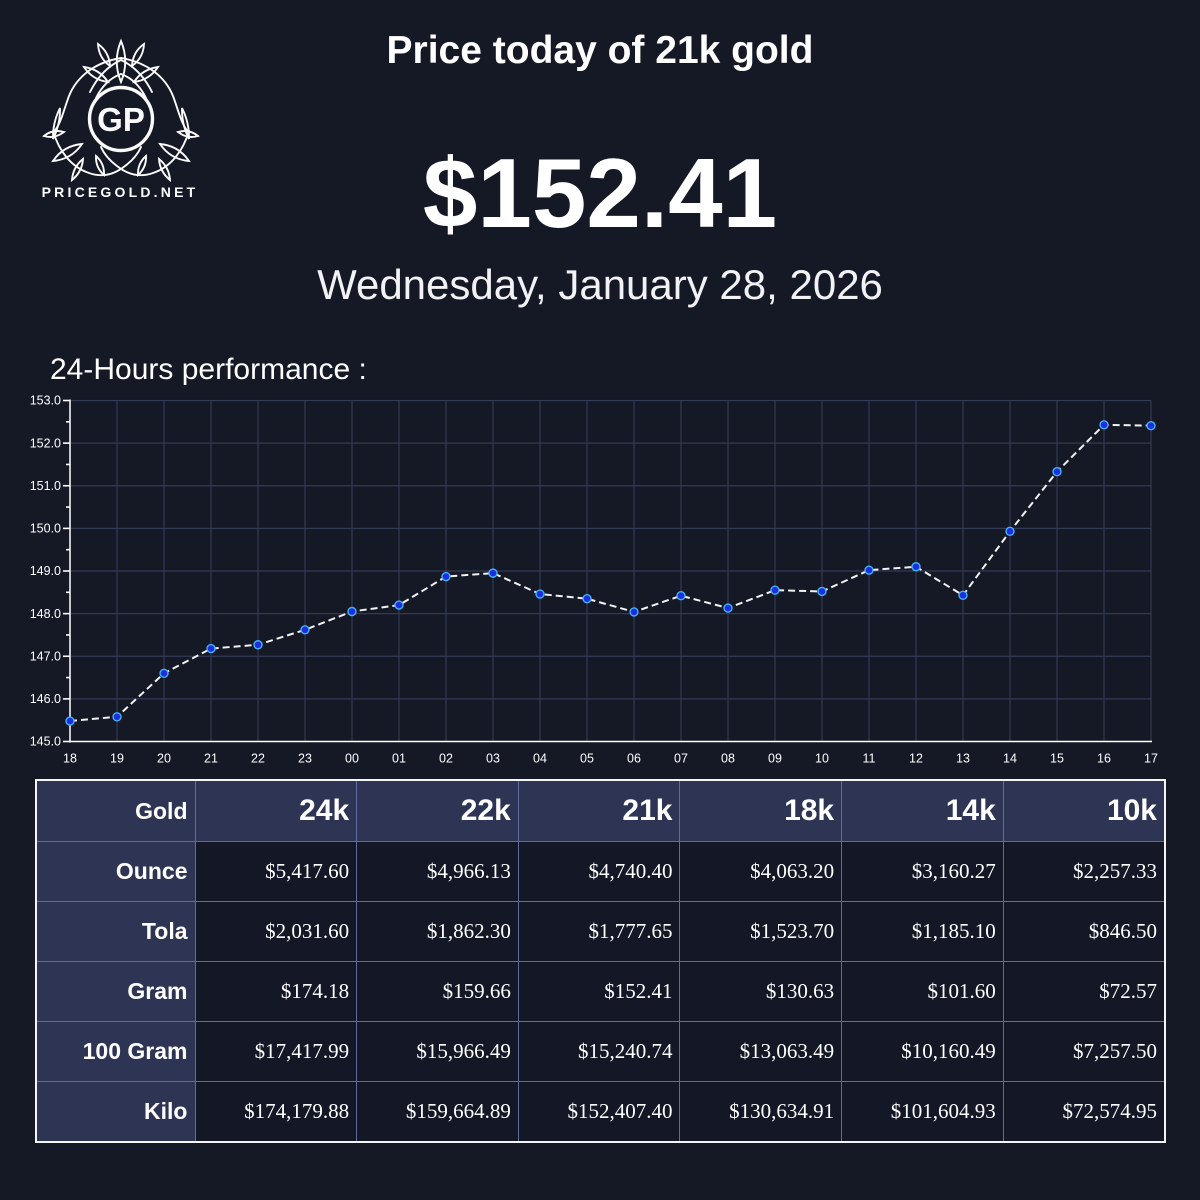  I want to click on svg-text: 12, so click(916, 759).